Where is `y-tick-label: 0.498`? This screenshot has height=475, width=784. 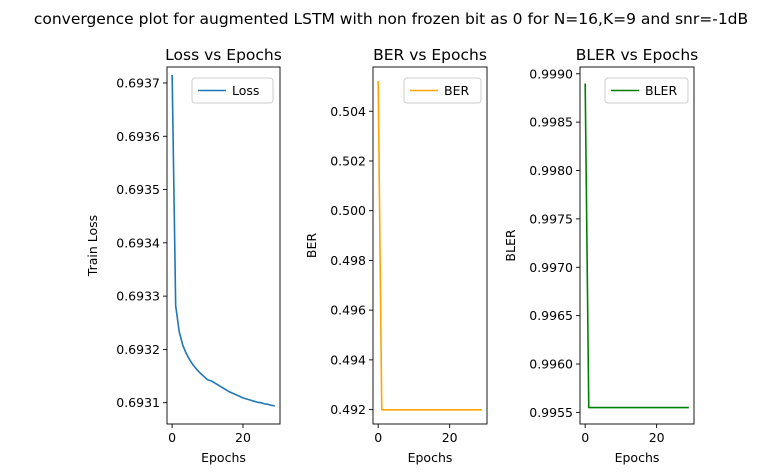 y-tick-label: 0.498 is located at coordinates (348, 260).